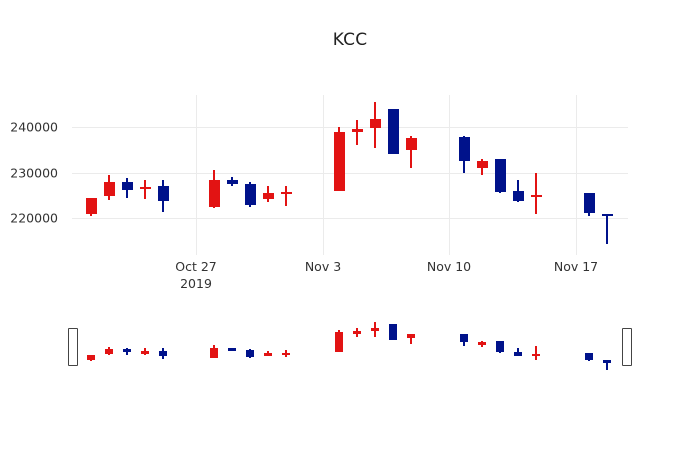  I want to click on y-axis-tick: 230000, so click(34, 173).